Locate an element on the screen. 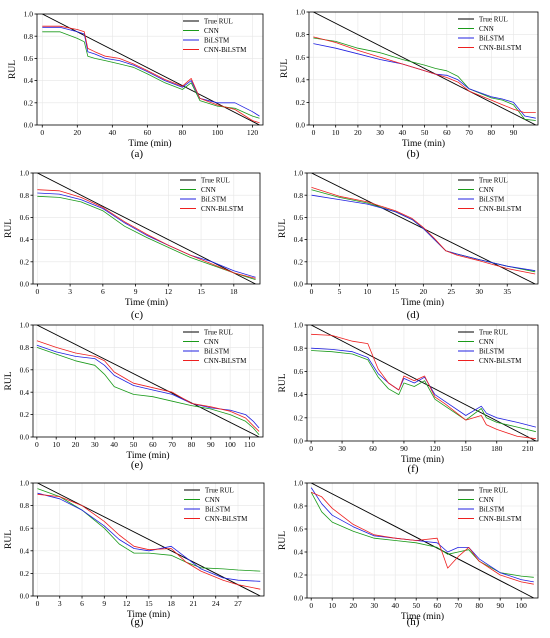  x-tick-label: 110 is located at coordinates (249, 444).